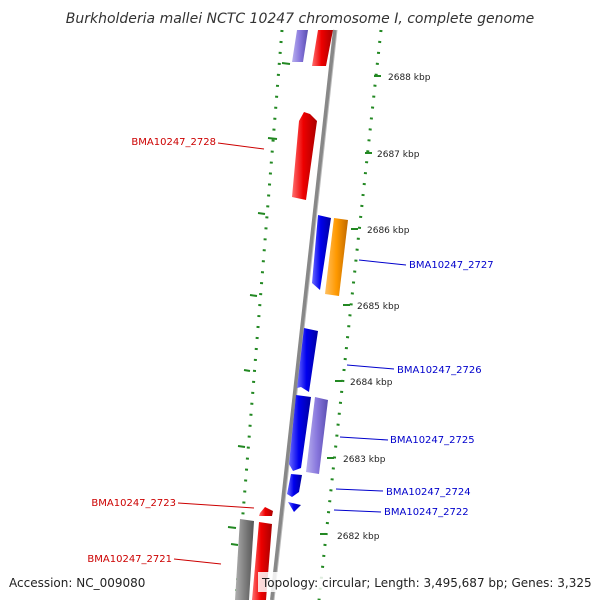 The width and height of the screenshot is (600, 600). What do you see at coordinates (432, 440) in the screenshot?
I see `gene-label-2725: BMA10247_2725` at bounding box center [432, 440].